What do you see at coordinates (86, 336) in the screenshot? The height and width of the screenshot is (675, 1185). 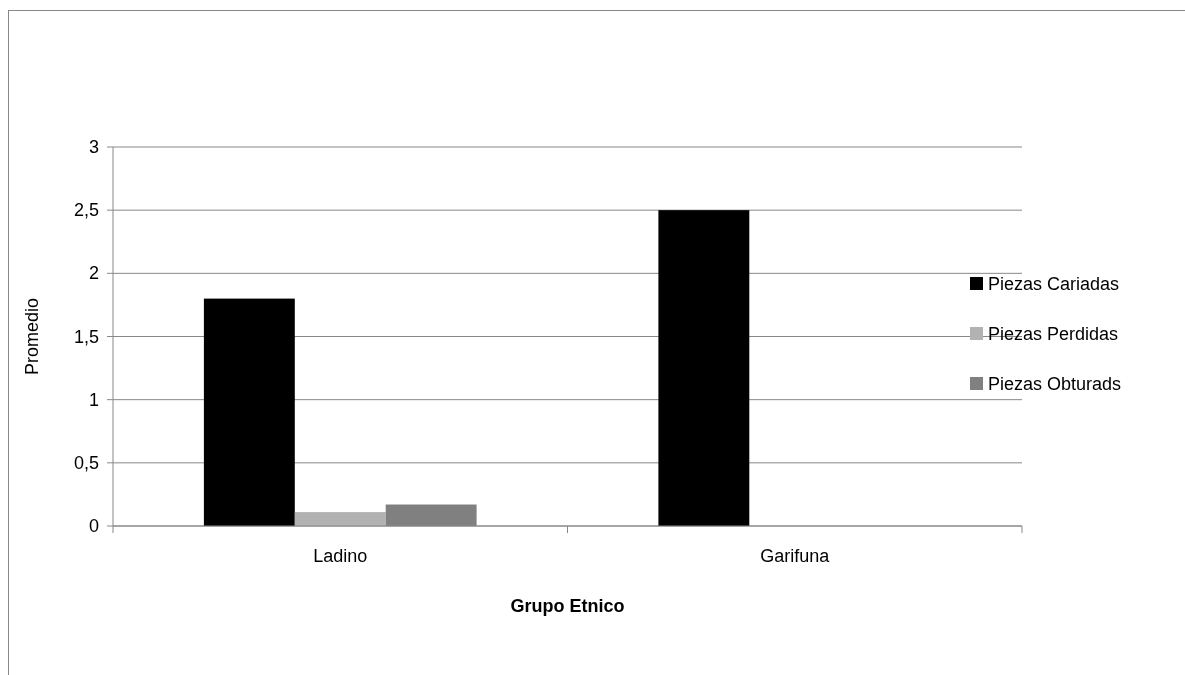 I see `y-tick-label: 1,5` at bounding box center [86, 336].